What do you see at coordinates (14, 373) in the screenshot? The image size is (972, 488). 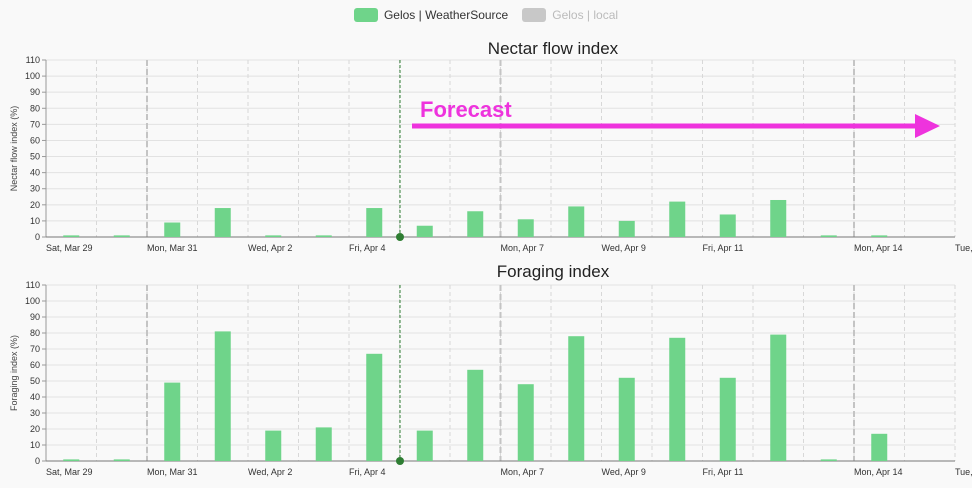 I see `y-axis-label: Foraging index (%)` at bounding box center [14, 373].